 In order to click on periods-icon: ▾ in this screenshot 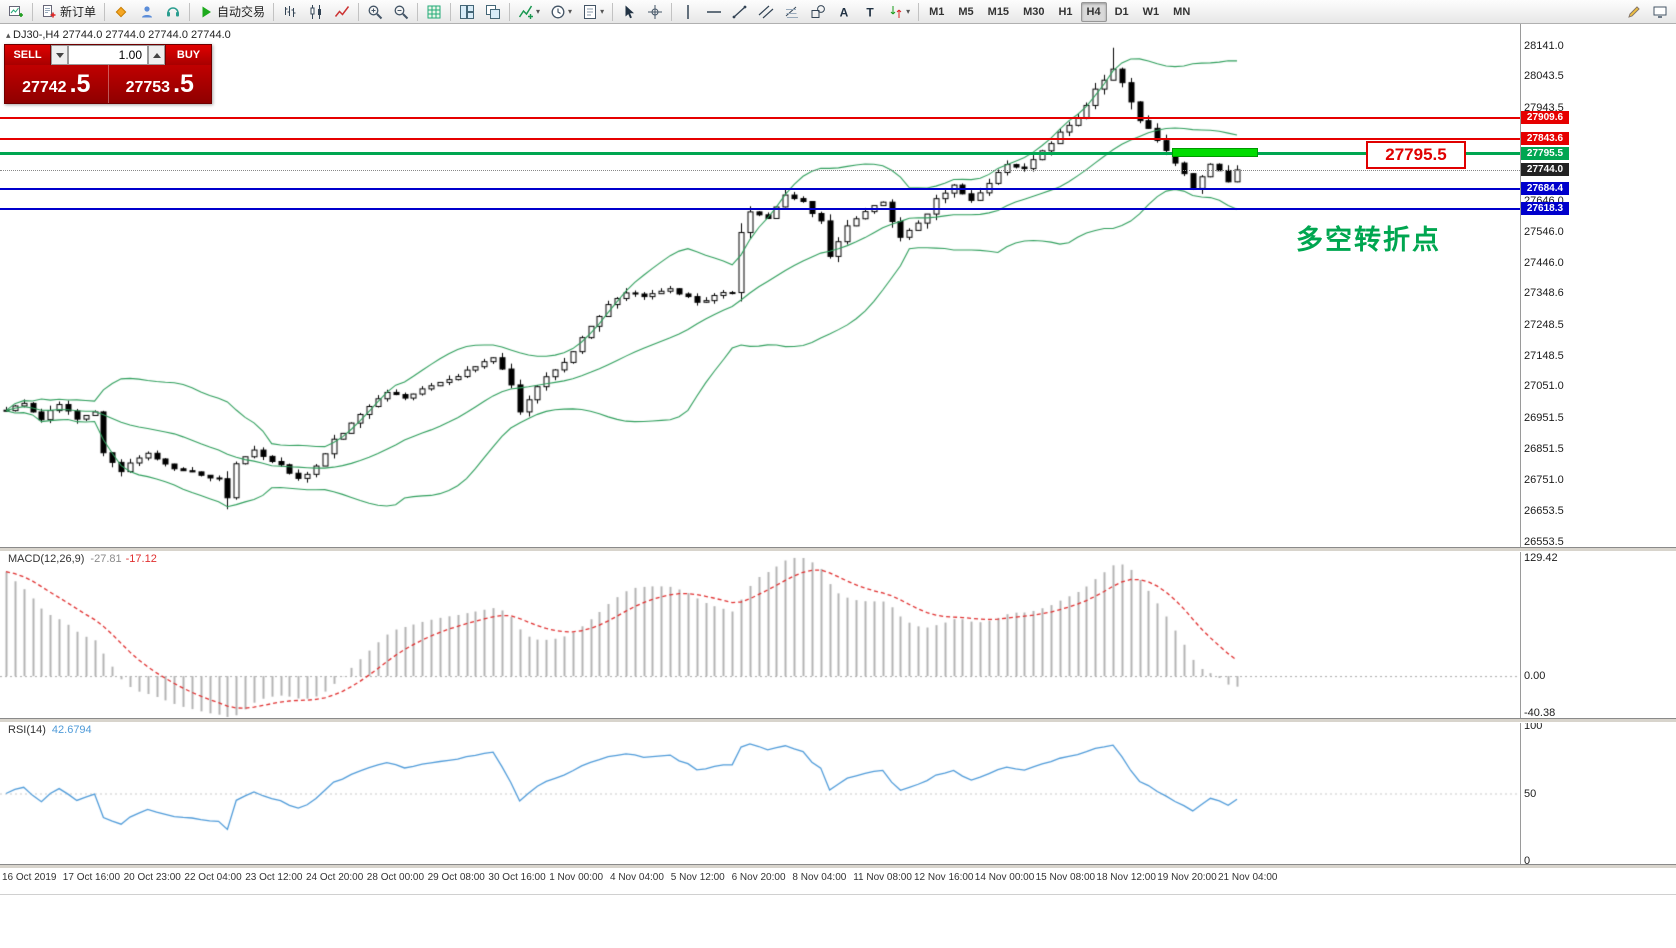, I will do `click(561, 12)`.